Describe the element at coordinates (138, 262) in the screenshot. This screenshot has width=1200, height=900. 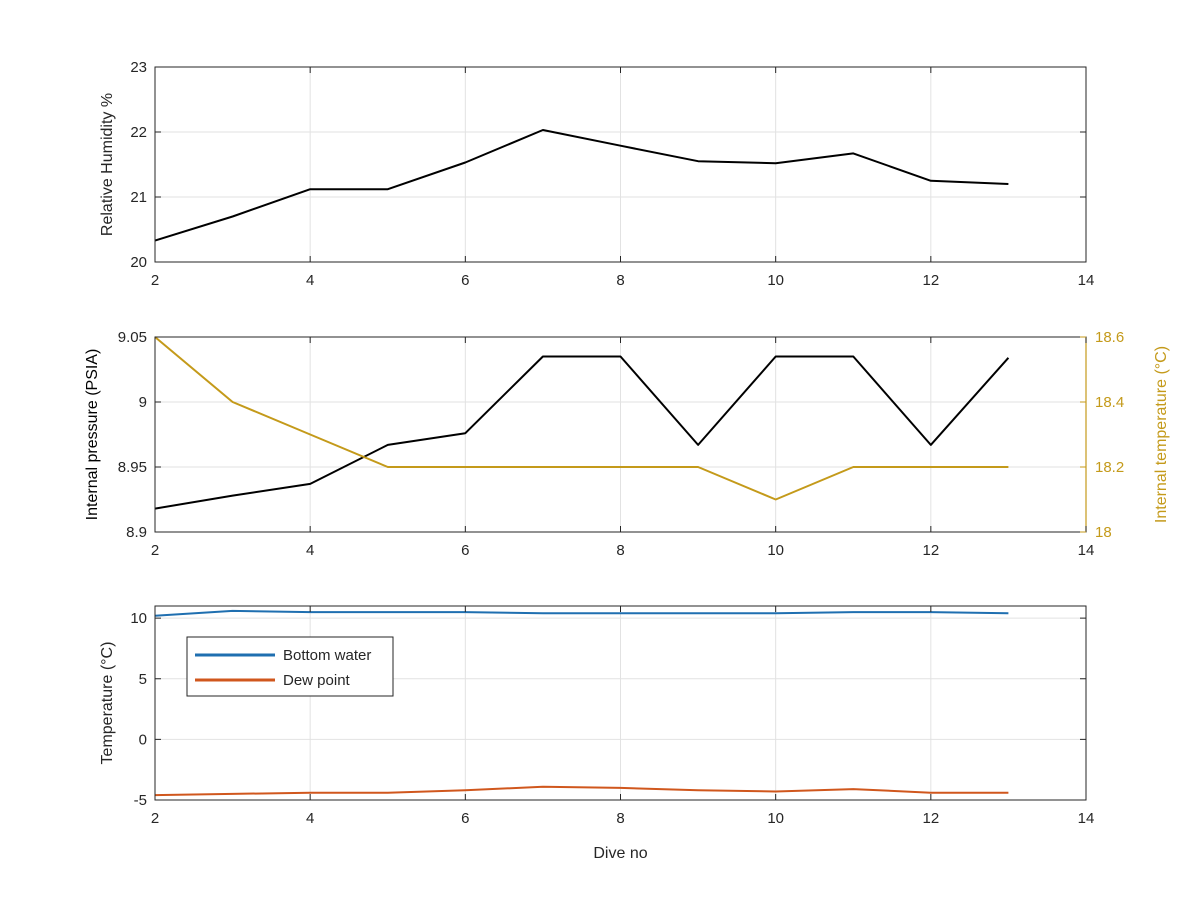
I see `y-tick-label: 20` at that location.